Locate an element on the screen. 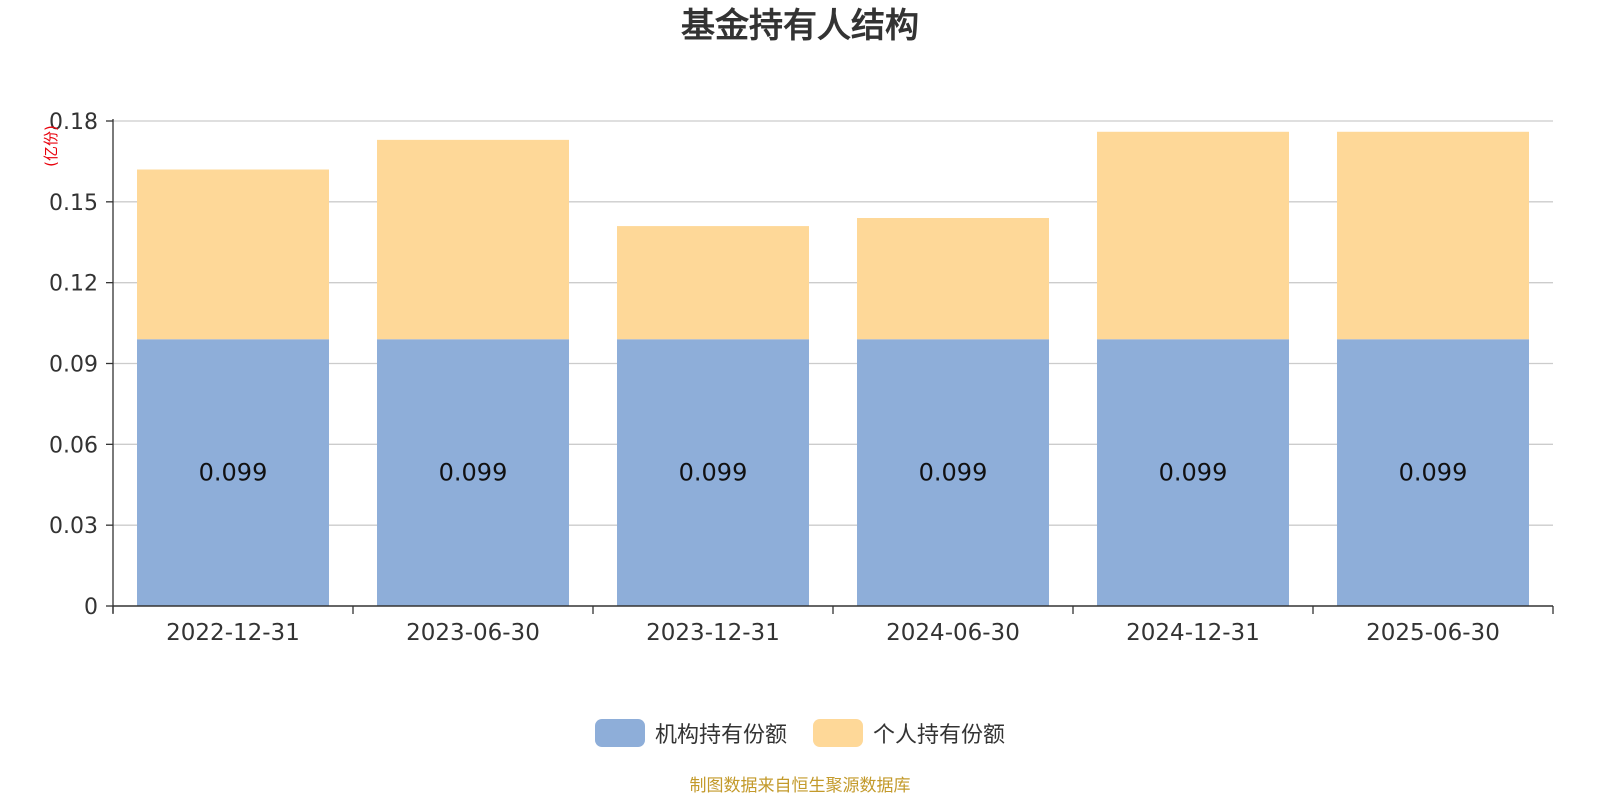 The width and height of the screenshot is (1600, 800). y-tick-label: 0.15 is located at coordinates (73, 203).